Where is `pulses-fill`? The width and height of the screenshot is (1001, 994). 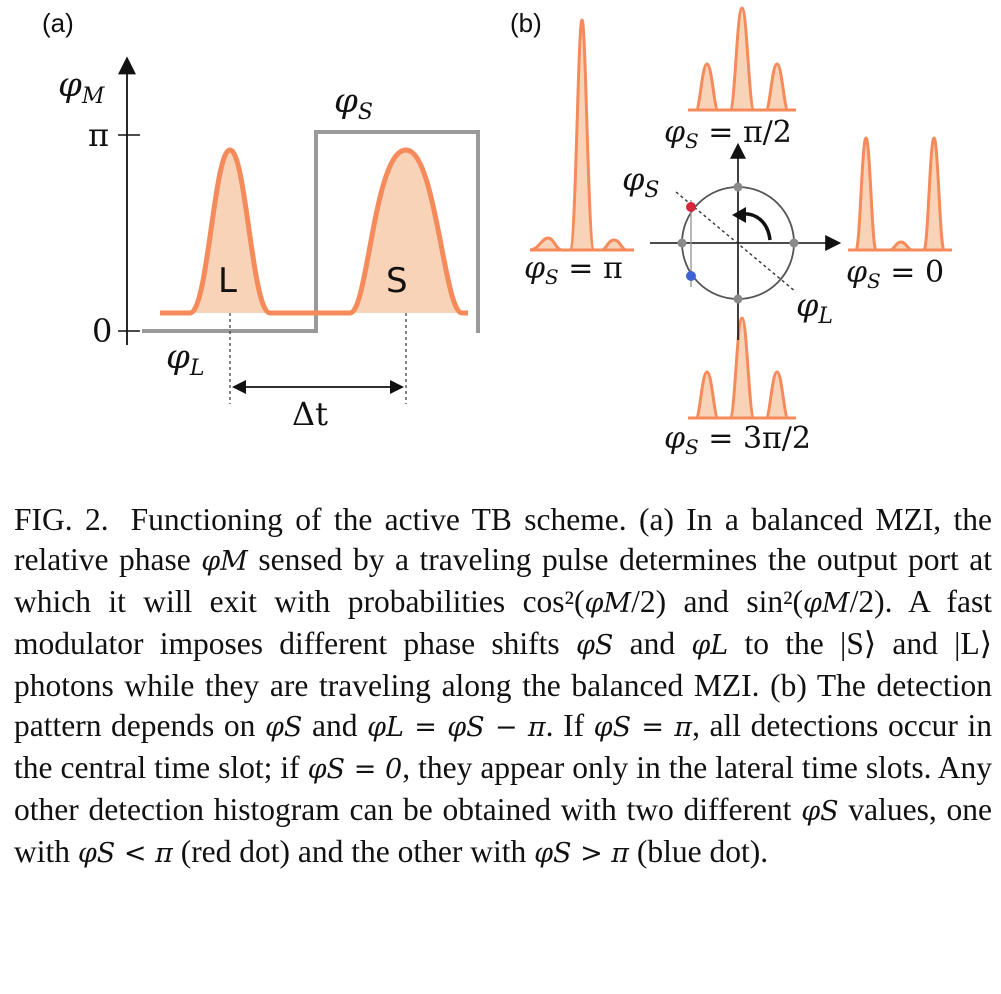
pulses-fill is located at coordinates (314, 231).